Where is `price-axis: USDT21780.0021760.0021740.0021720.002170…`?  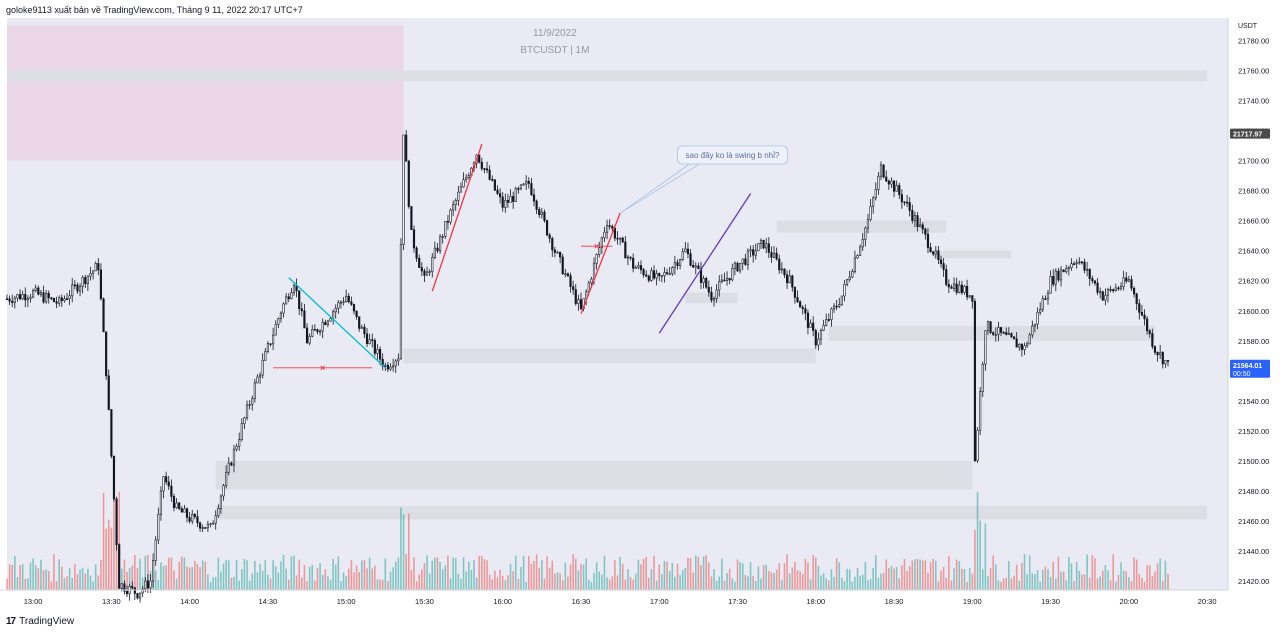
price-axis: USDT21780.0021760.0021740.0021720.002170… is located at coordinates (1248, 304).